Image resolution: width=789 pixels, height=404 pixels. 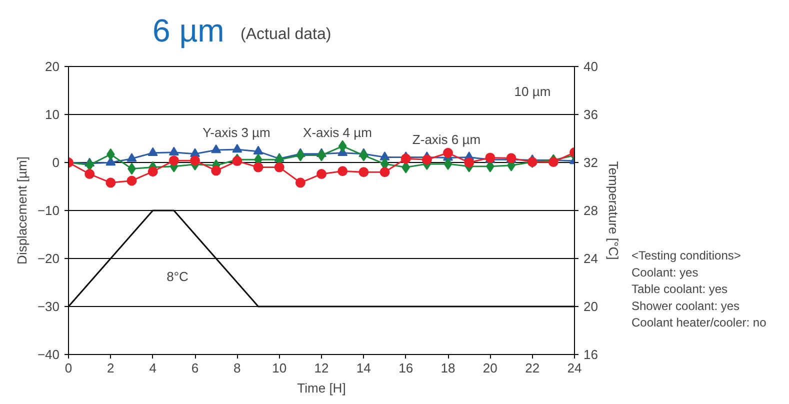 What do you see at coordinates (591, 354) in the screenshot?
I see `y2-tick-label: 16` at bounding box center [591, 354].